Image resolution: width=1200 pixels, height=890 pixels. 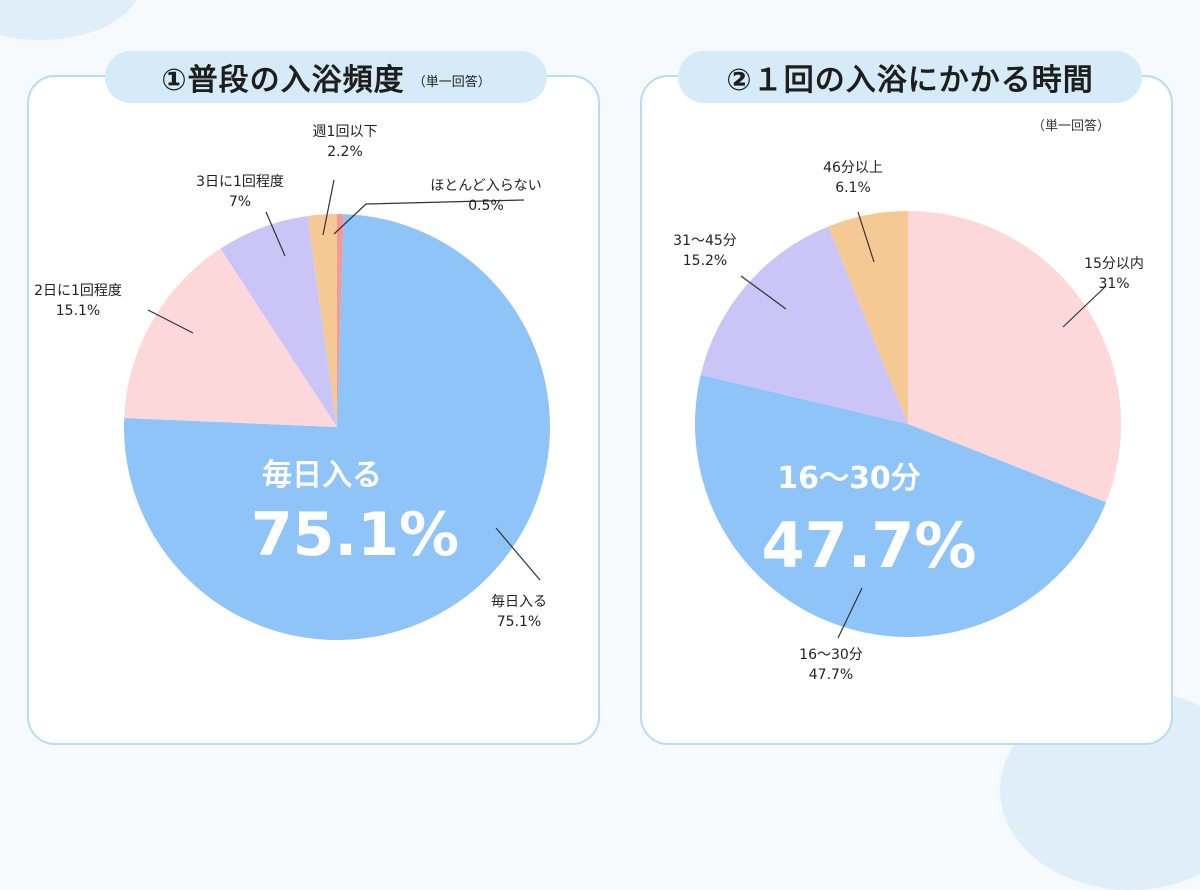 What do you see at coordinates (853, 168) in the screenshot?
I see `slice-label: 46分以上` at bounding box center [853, 168].